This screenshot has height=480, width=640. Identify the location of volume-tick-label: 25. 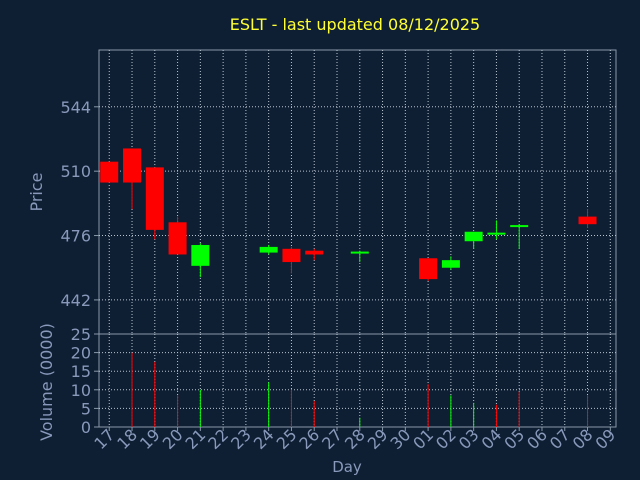
(81, 334).